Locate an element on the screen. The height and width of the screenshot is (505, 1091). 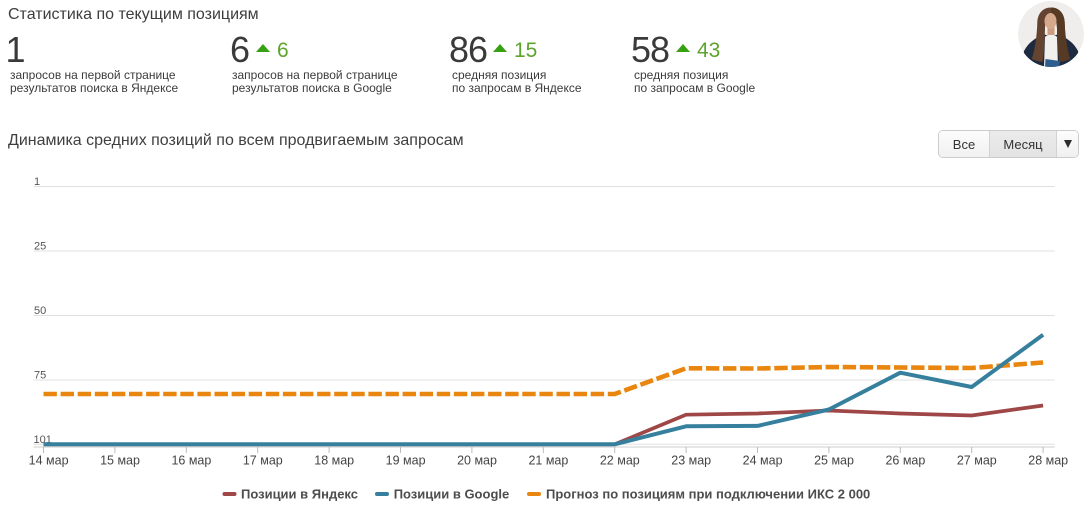
svg-text: 27 мар is located at coordinates (977, 460).